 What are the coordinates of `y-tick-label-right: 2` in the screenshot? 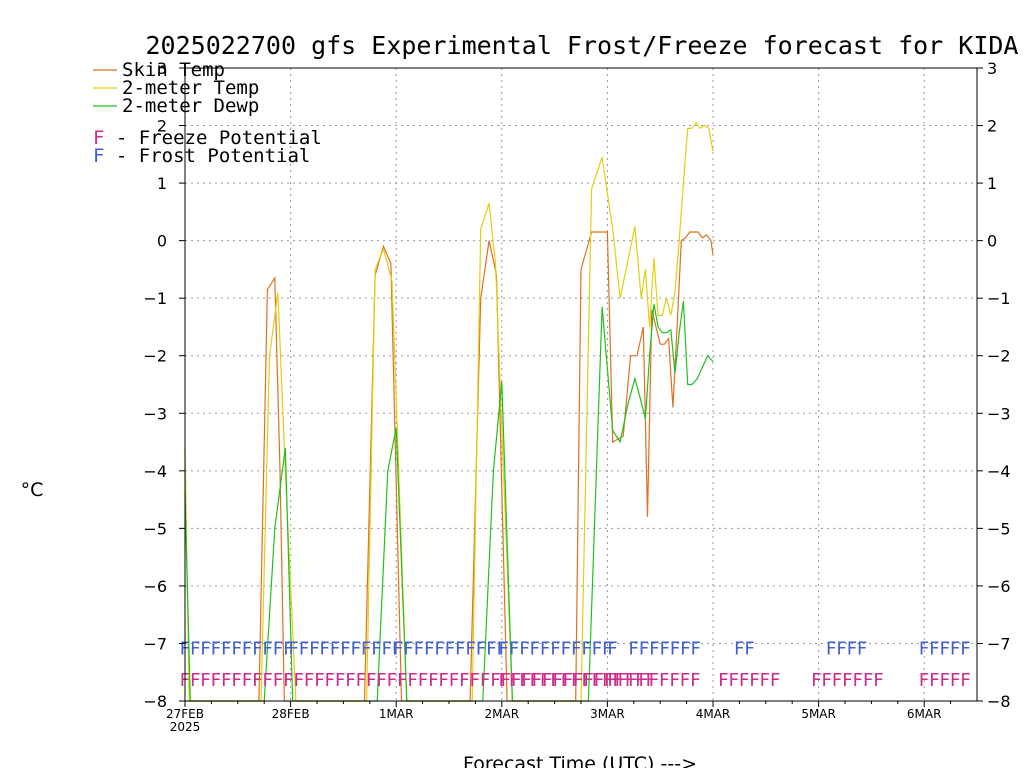 It's located at (992, 126).